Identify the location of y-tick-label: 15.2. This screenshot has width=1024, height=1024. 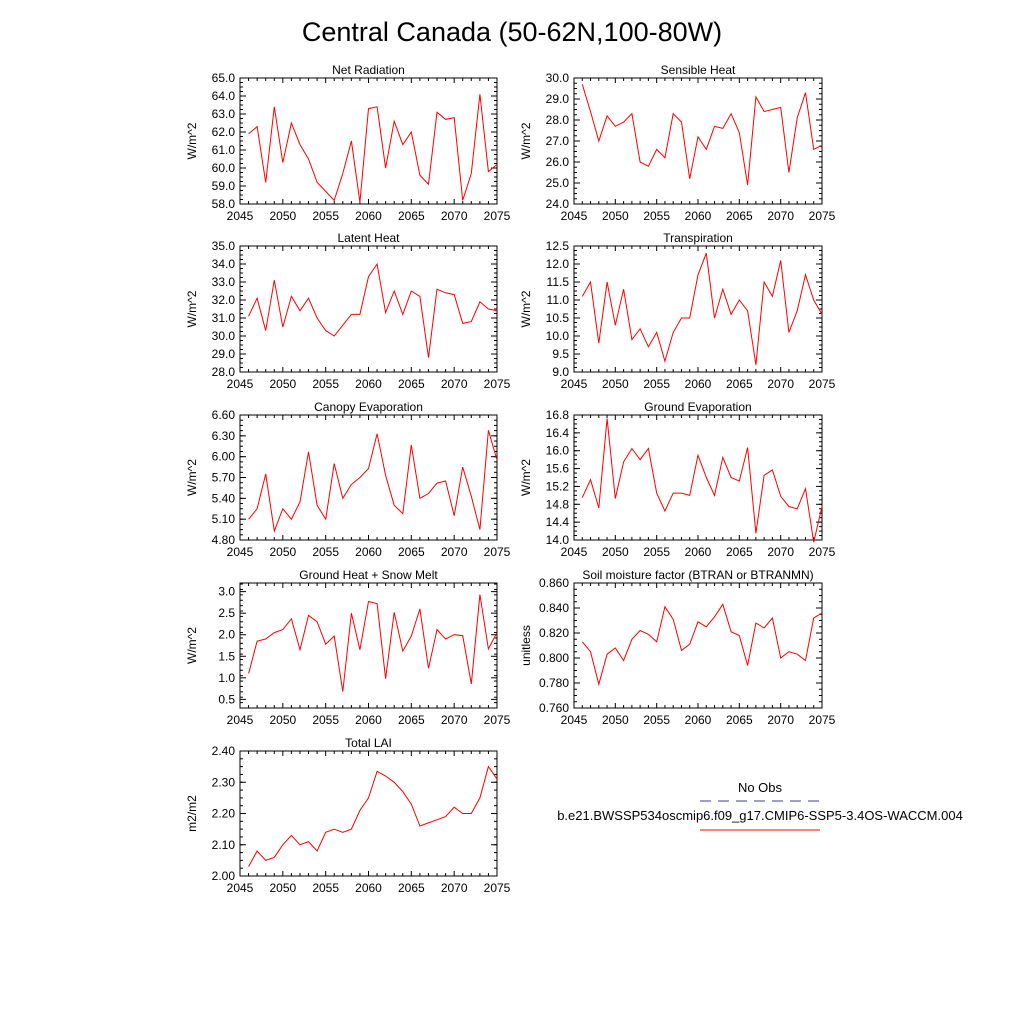
(558, 486).